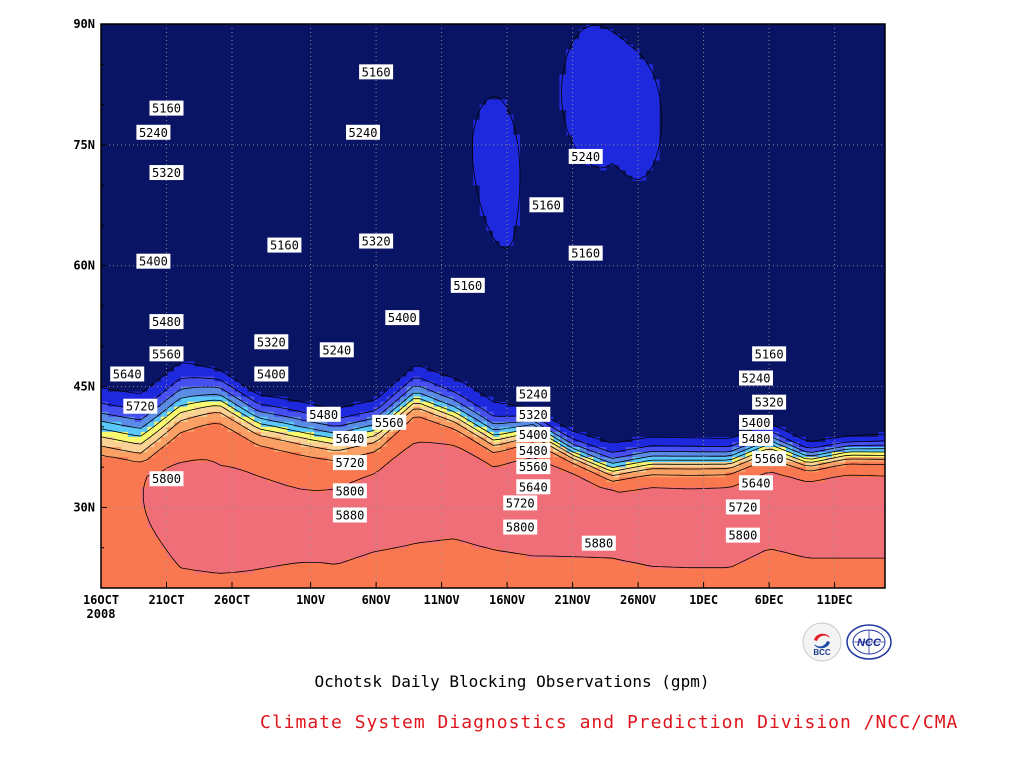 Image resolution: width=1024 pixels, height=768 pixels. Describe the element at coordinates (835, 600) in the screenshot. I see `x-tick-label: 11DEC` at that location.